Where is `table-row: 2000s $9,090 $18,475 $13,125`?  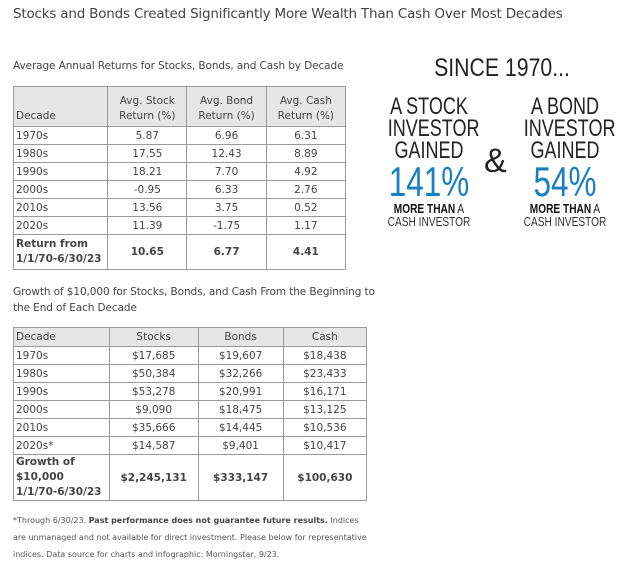 table-row: 2000s $9,090 $18,475 $13,125 is located at coordinates (190, 409).